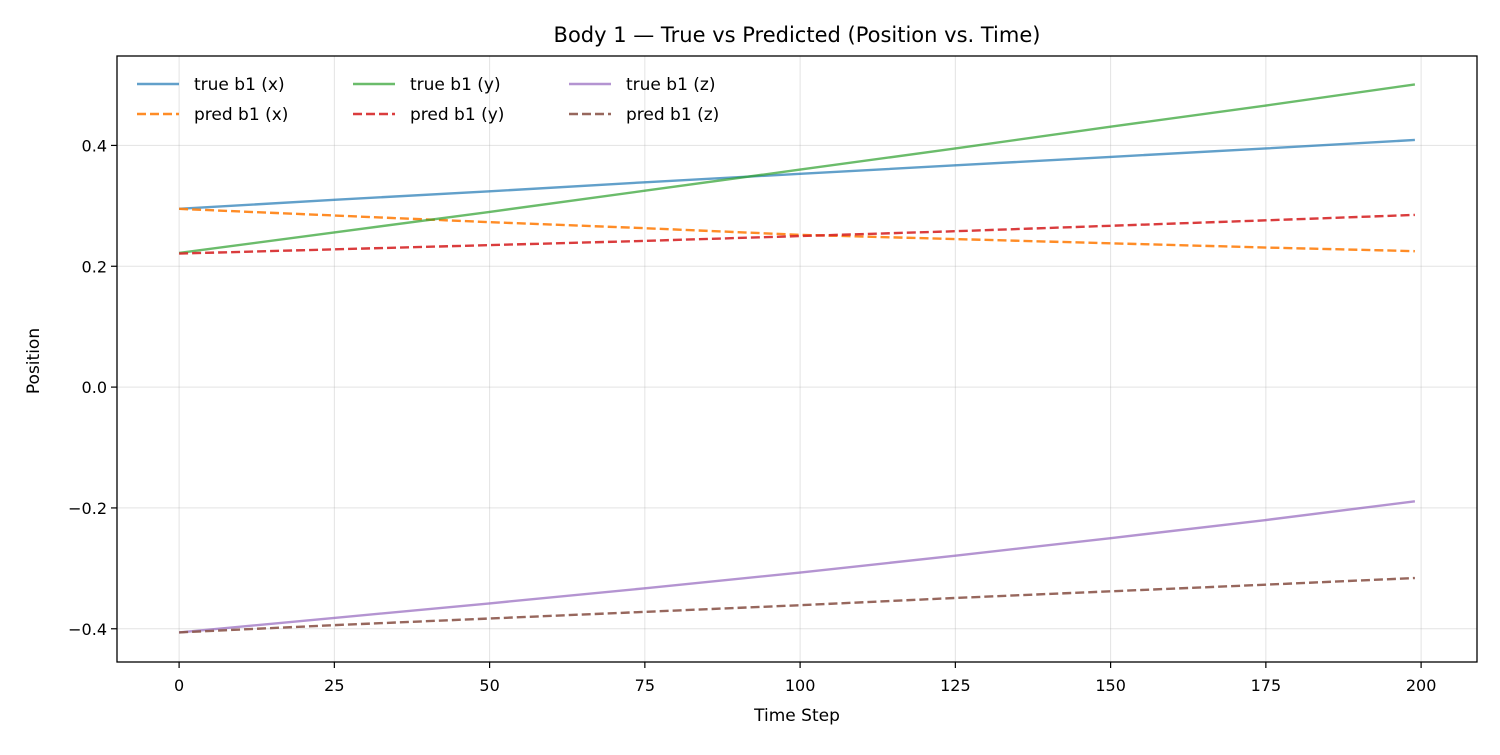 This screenshot has height=755, width=1500. Describe the element at coordinates (34, 361) in the screenshot. I see `y-axis-title: Position` at that location.